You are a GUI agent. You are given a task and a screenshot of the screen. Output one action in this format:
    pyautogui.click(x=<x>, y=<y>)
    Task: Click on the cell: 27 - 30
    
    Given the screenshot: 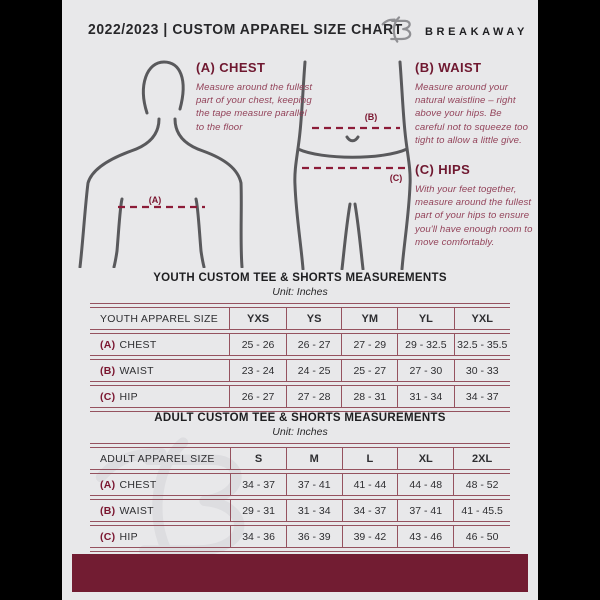 What is the action you would take?
    pyautogui.click(x=425, y=370)
    